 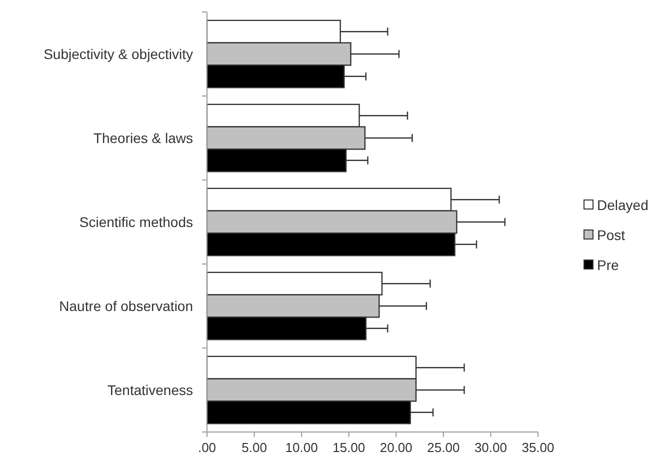 I want to click on x-tick-label: 35.00, so click(x=538, y=447).